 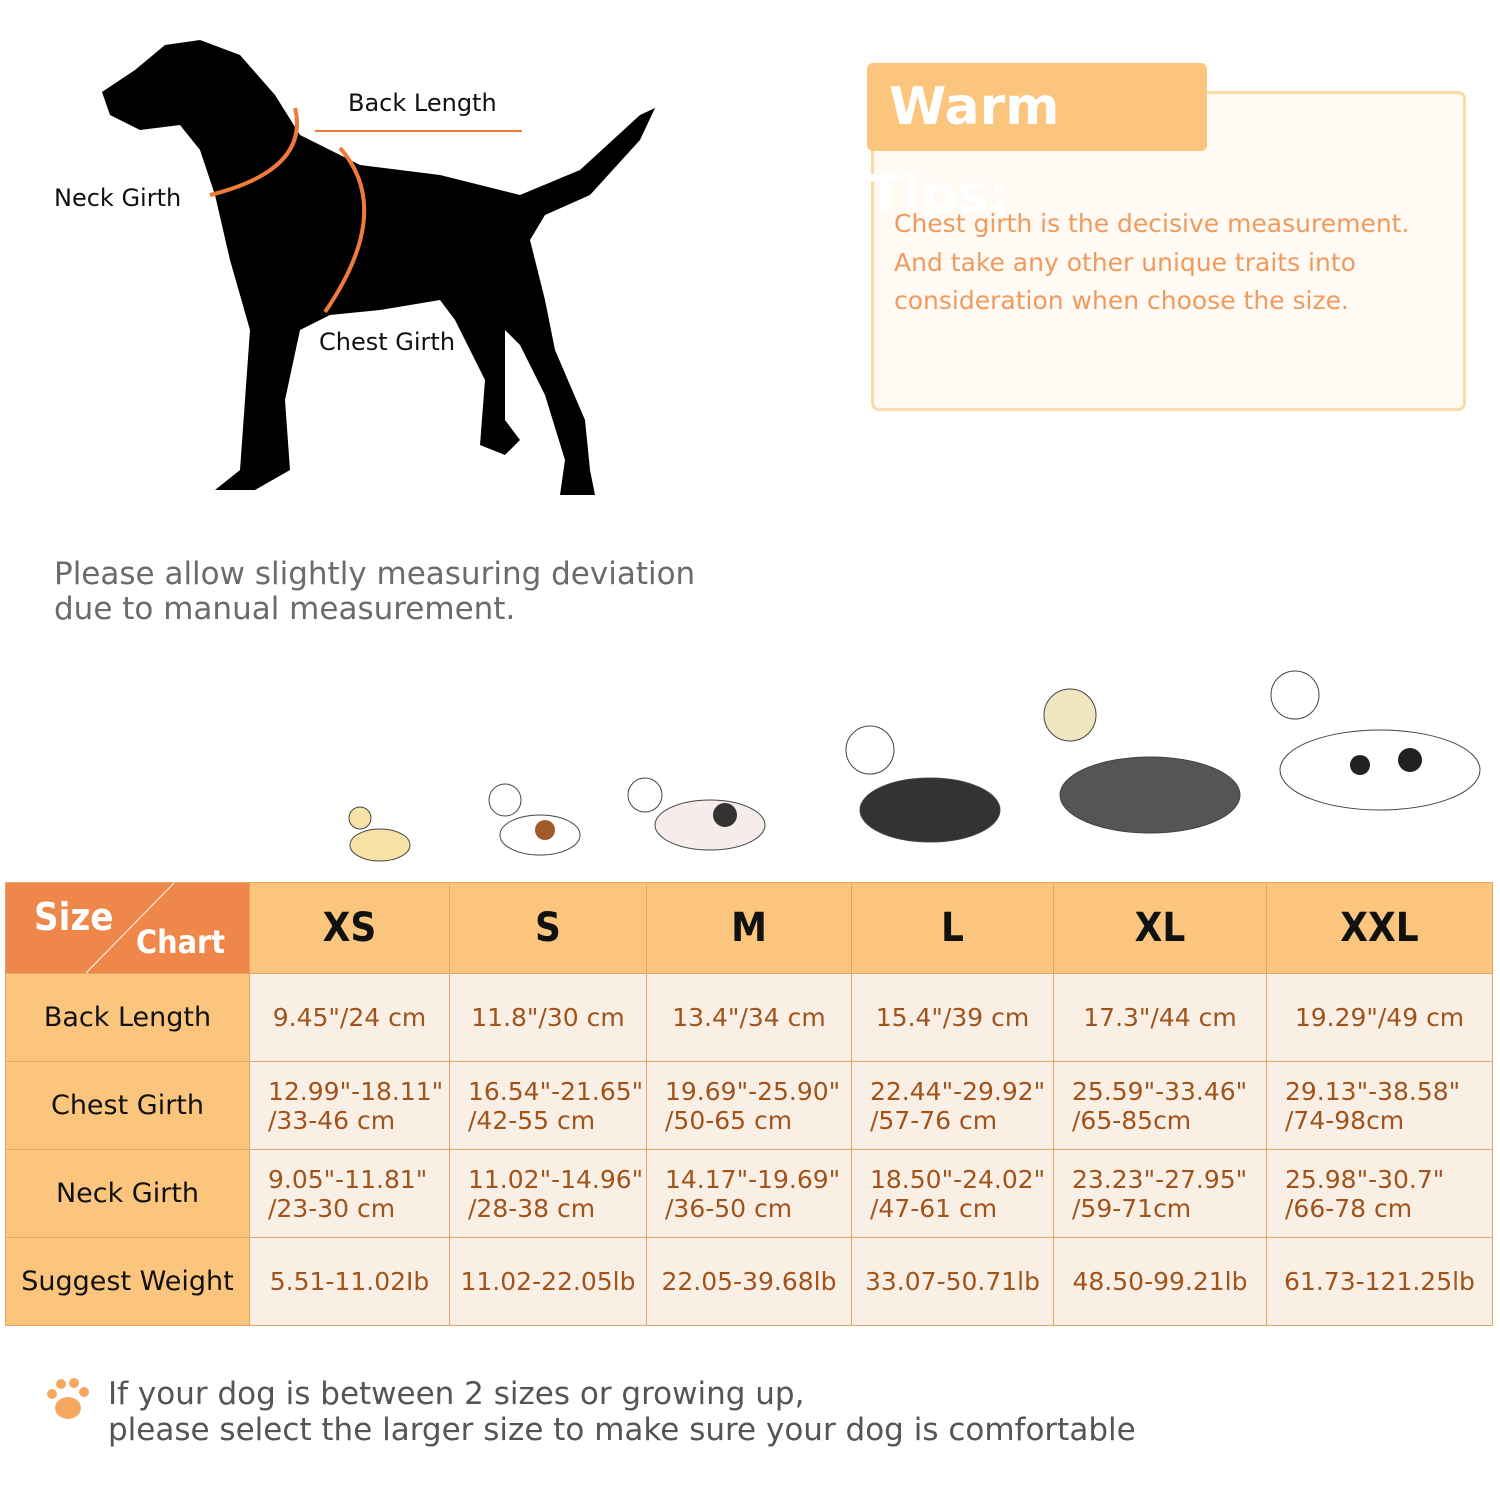 What do you see at coordinates (1160, 1017) in the screenshot?
I see `table-cell: 17.3"/44 cm` at bounding box center [1160, 1017].